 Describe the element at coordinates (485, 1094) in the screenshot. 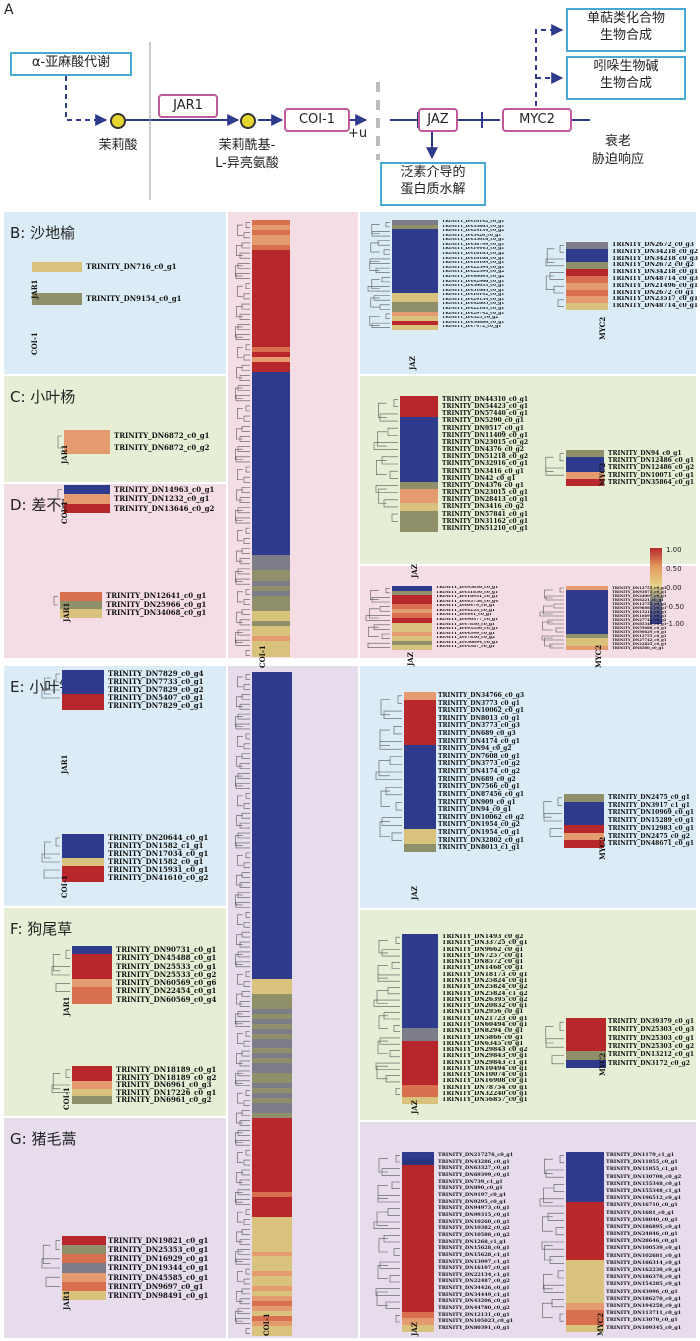

I see `gene-id-label: TRINITY_DN32240_c0_g1` at that location.